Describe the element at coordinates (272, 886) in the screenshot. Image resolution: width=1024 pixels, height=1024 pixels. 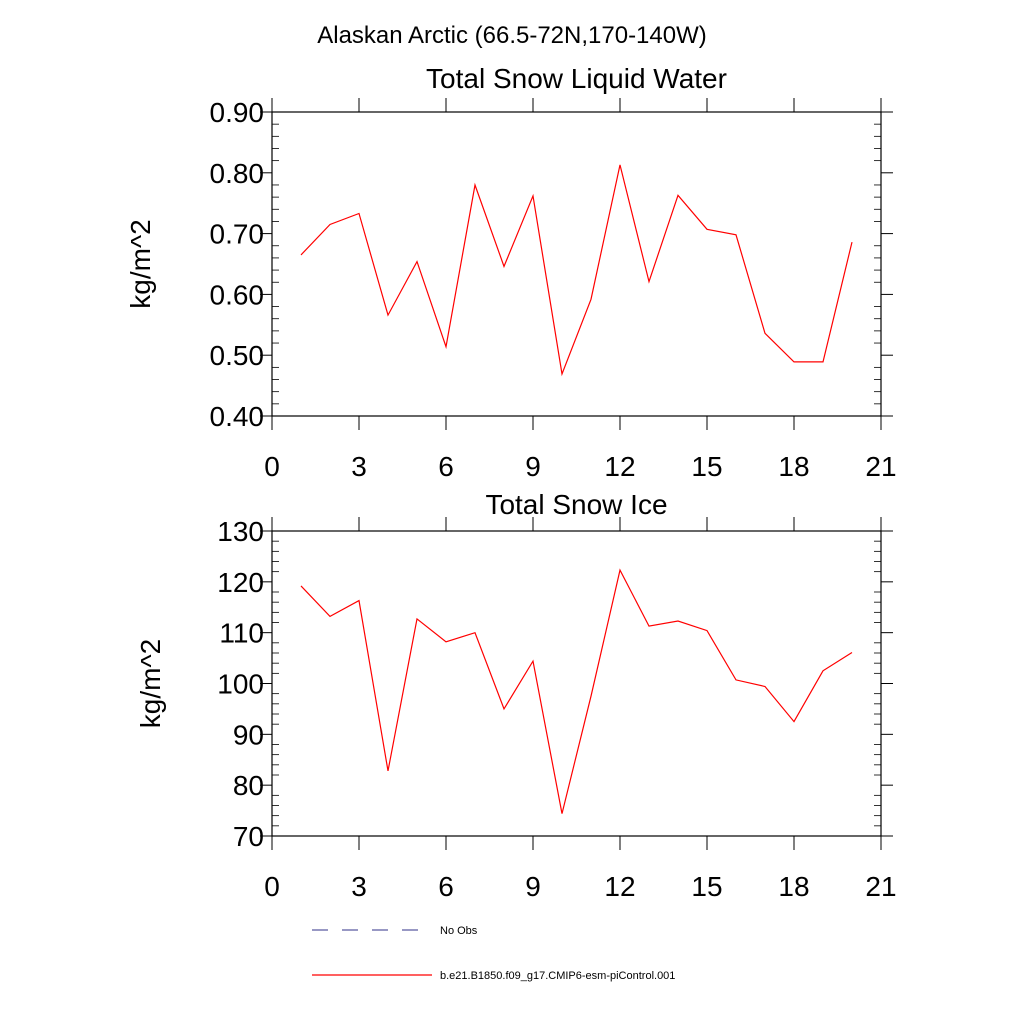
I see `chart-1-xtick-label: 0` at that location.